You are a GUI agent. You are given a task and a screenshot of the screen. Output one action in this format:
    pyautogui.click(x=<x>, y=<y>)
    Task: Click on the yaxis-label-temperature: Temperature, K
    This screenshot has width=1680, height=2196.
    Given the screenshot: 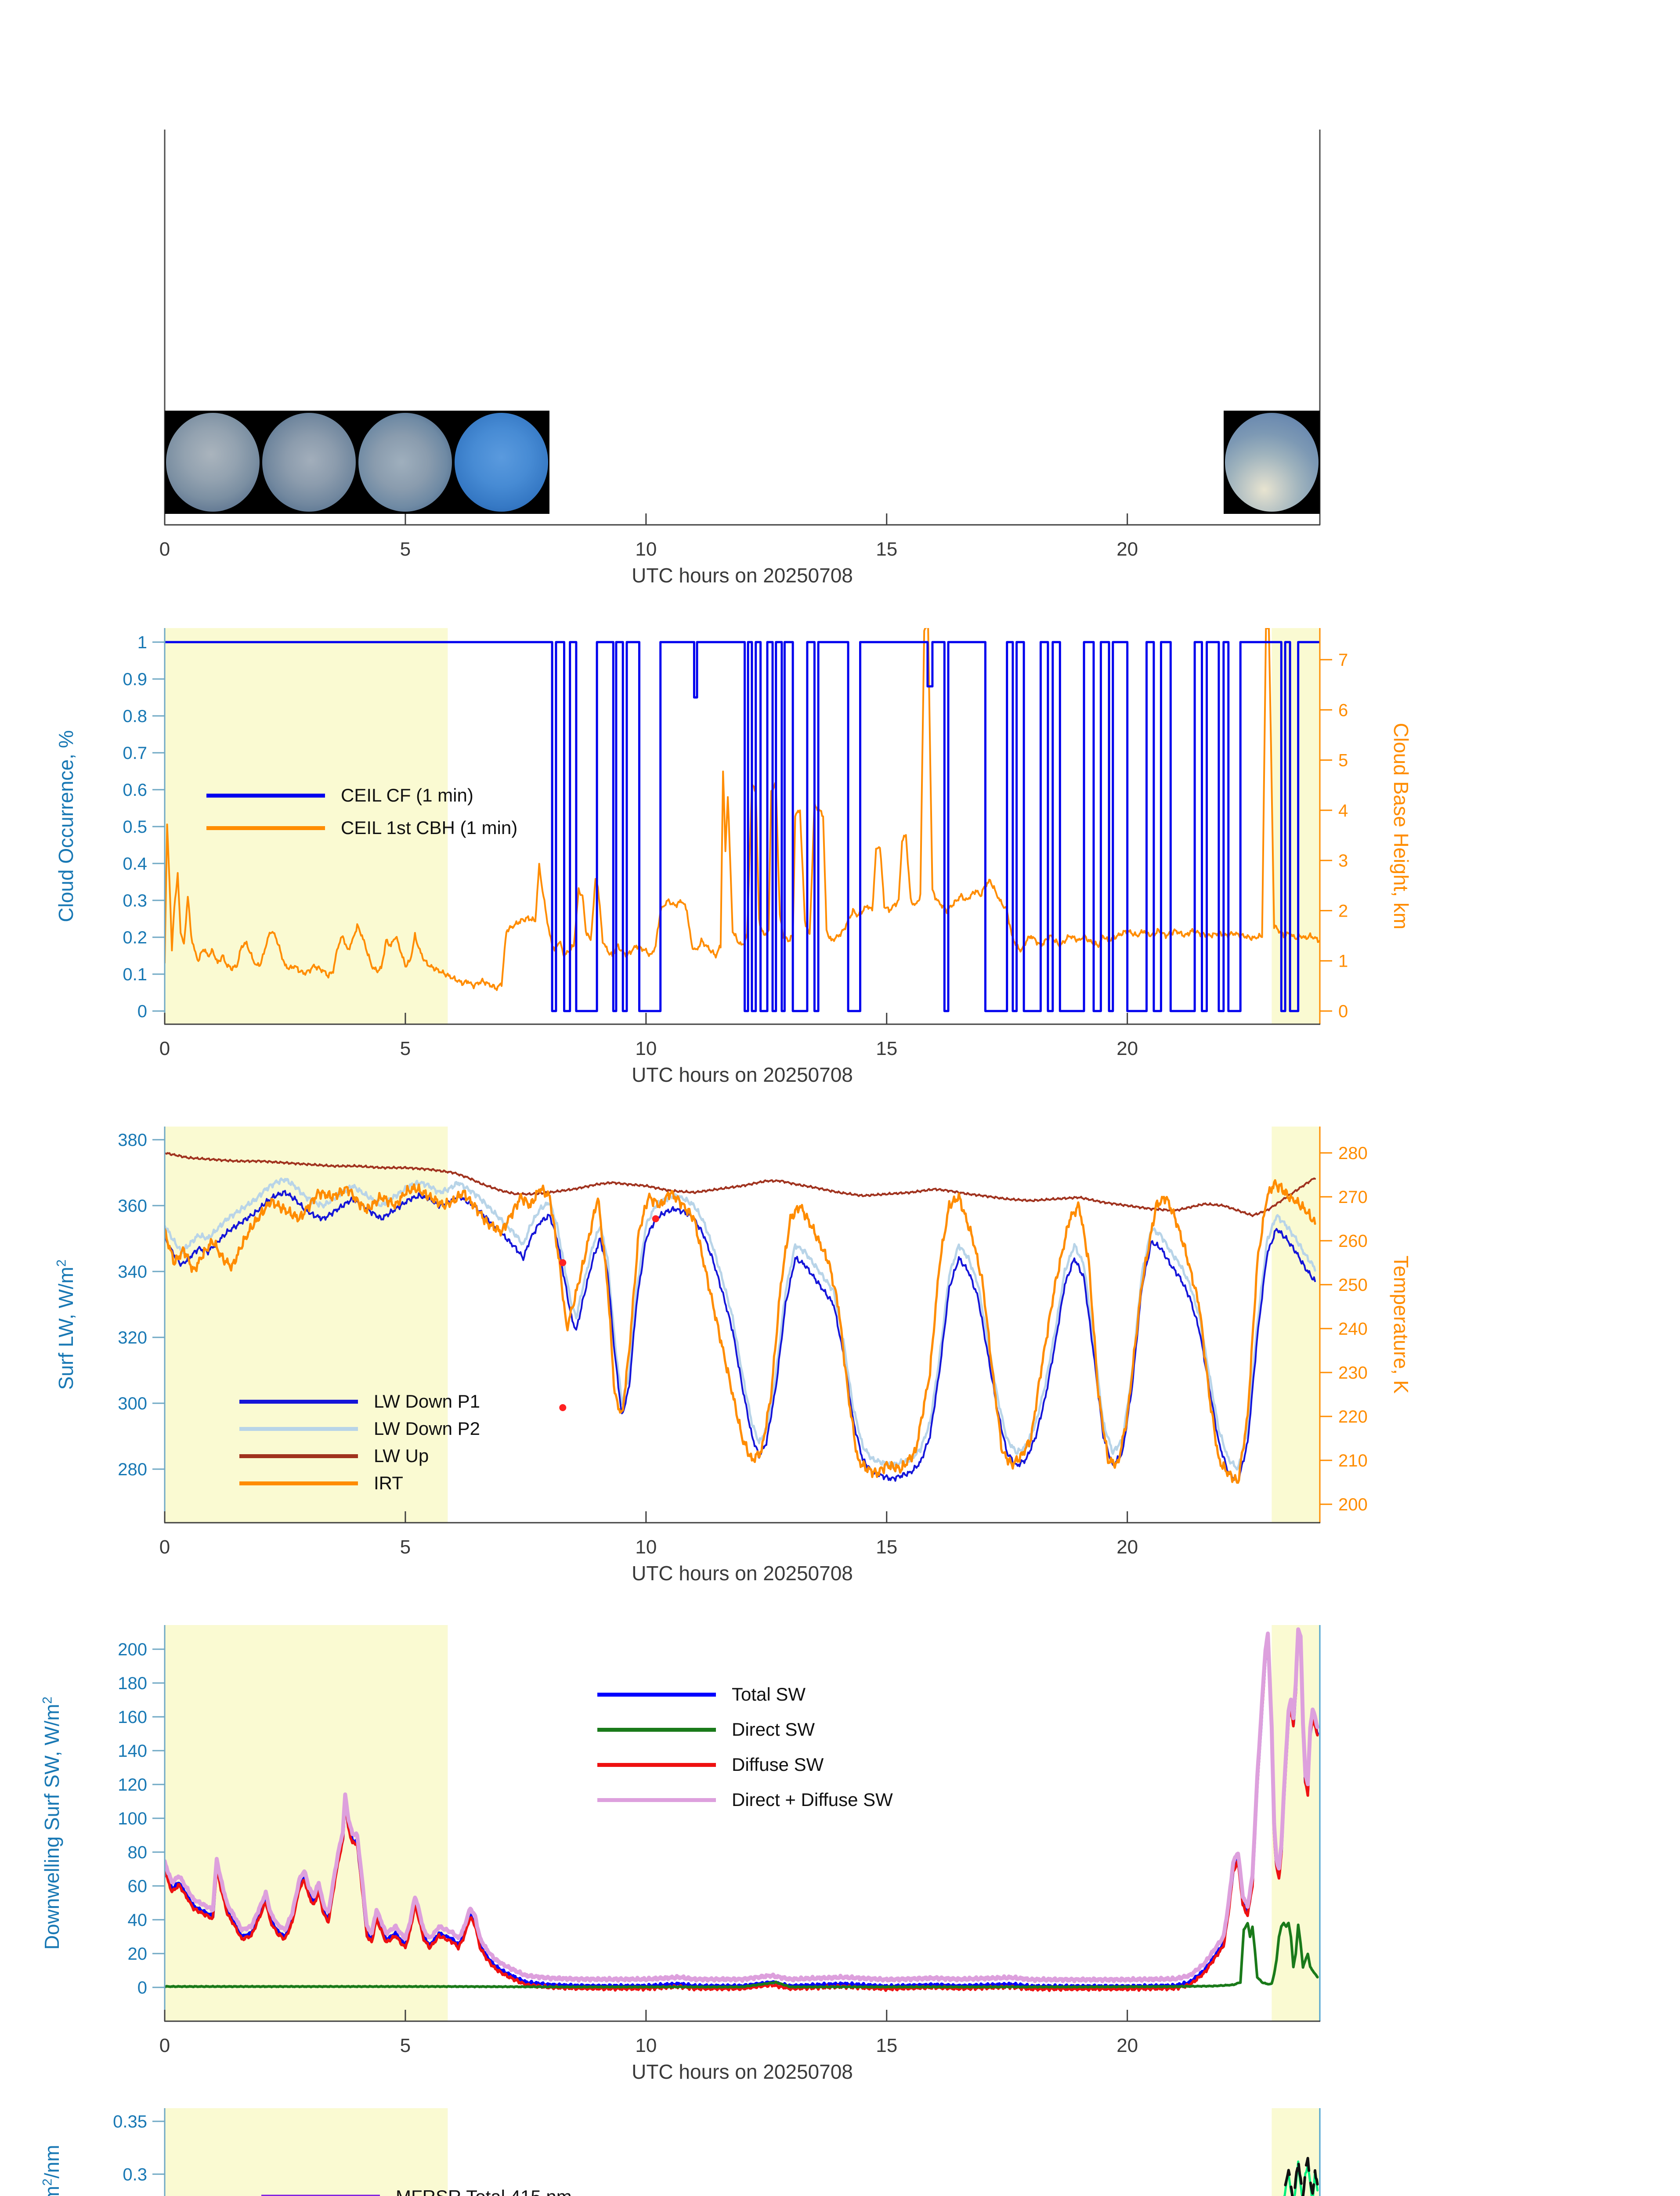 What is the action you would take?
    pyautogui.click(x=1402, y=1324)
    